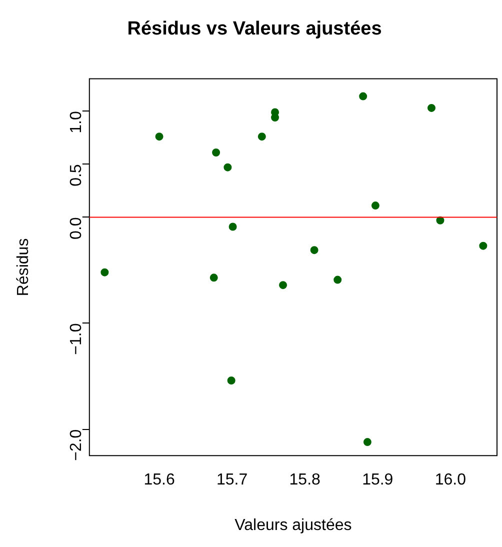  What do you see at coordinates (76, 122) in the screenshot?
I see `y-tick-label: 1.0` at bounding box center [76, 122].